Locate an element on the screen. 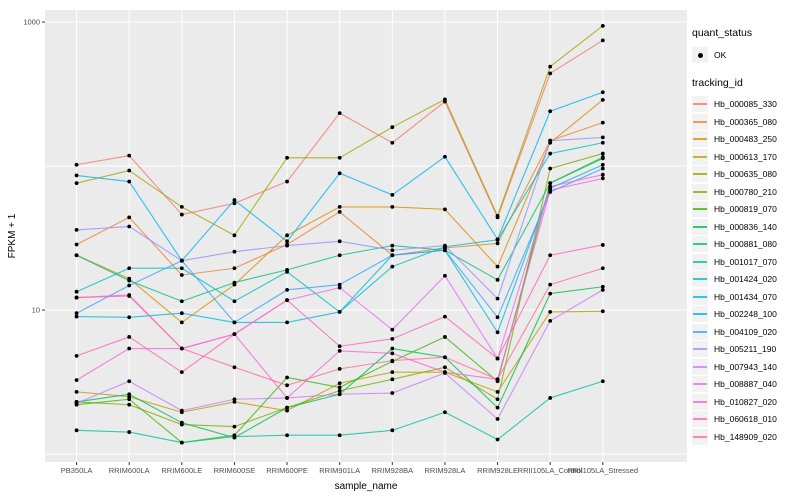  legend-item-Hb_000836_140: Hb_000836_140 is located at coordinates (746, 227).